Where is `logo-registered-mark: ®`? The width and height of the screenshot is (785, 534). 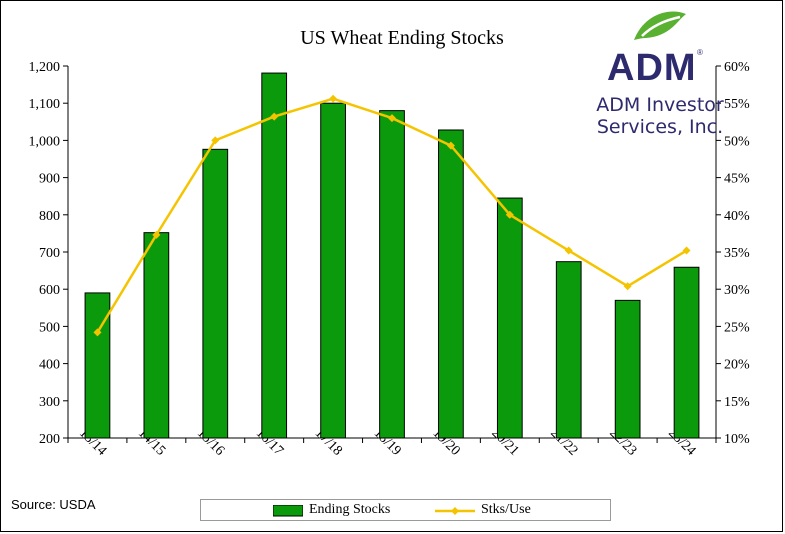 logo-registered-mark: ® is located at coordinates (700, 52).